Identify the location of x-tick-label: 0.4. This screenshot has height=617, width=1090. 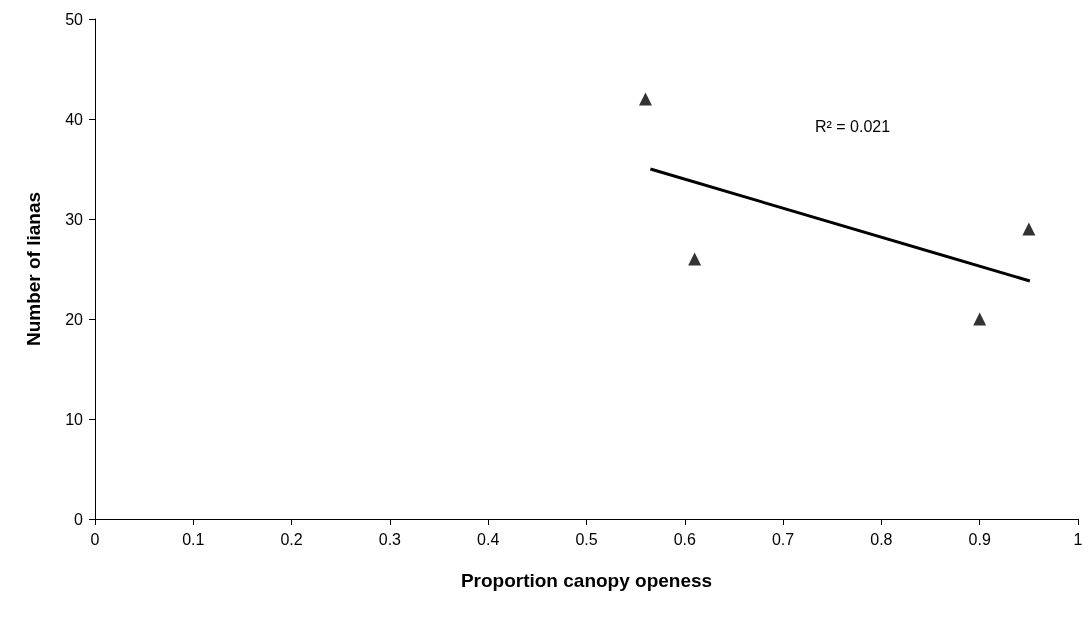
(488, 539).